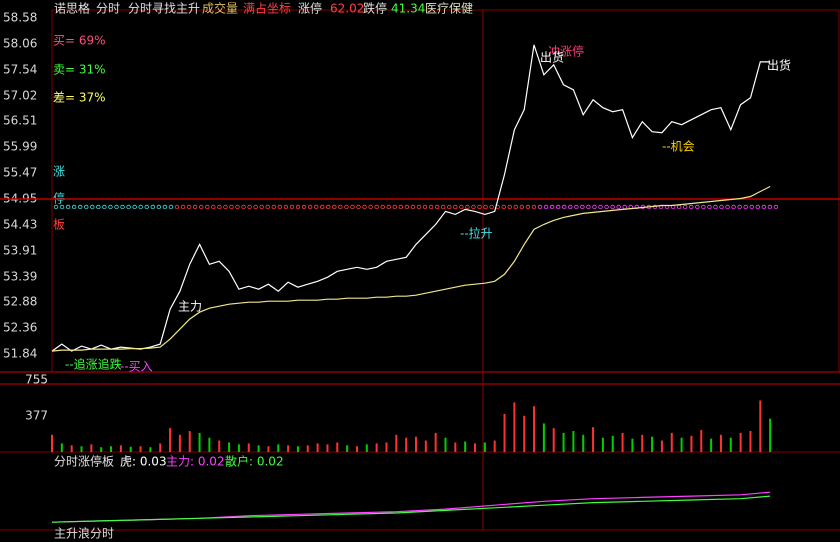 This screenshot has width=840, height=542. What do you see at coordinates (779, 65) in the screenshot?
I see `annotation: 出货` at bounding box center [779, 65].